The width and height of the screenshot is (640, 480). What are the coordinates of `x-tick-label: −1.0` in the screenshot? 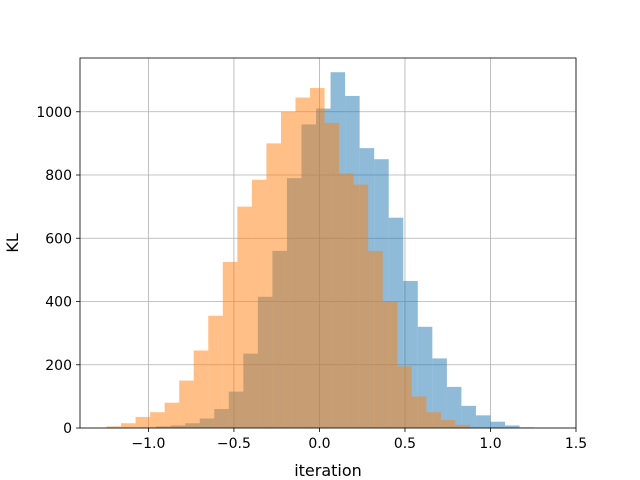 It's located at (148, 444).